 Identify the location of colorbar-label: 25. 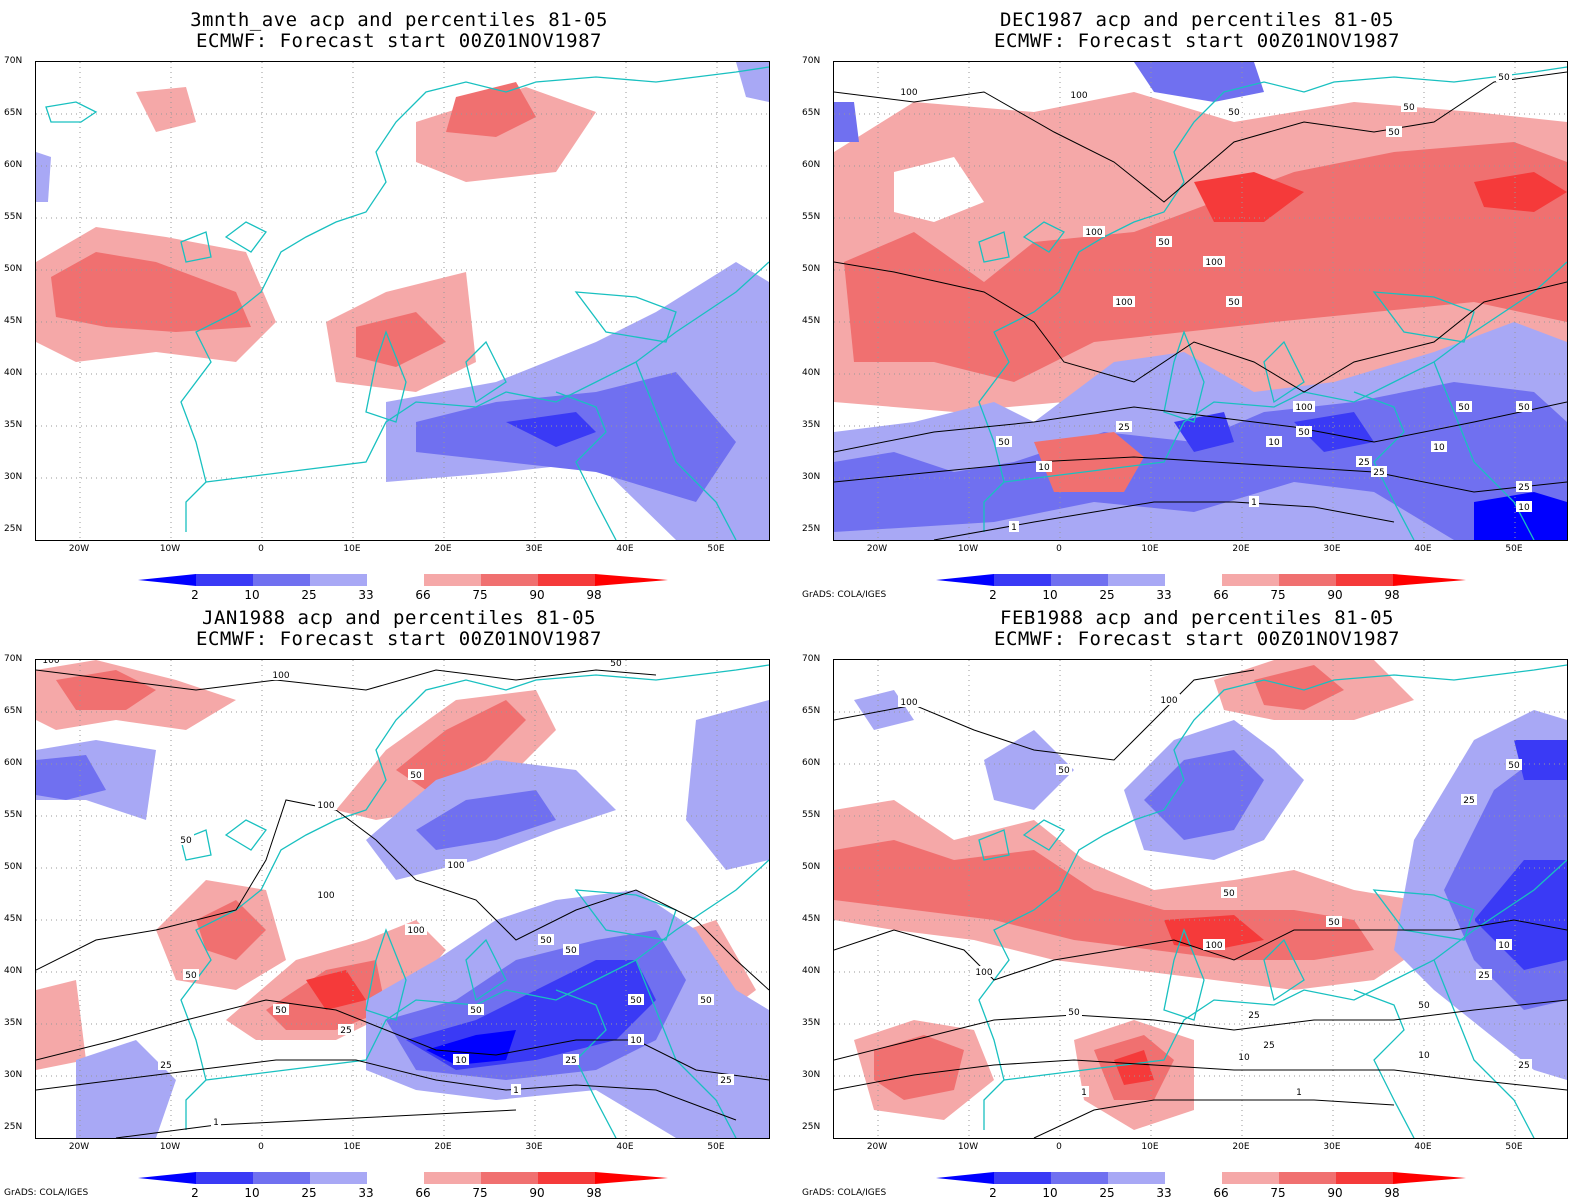
(1107, 595).